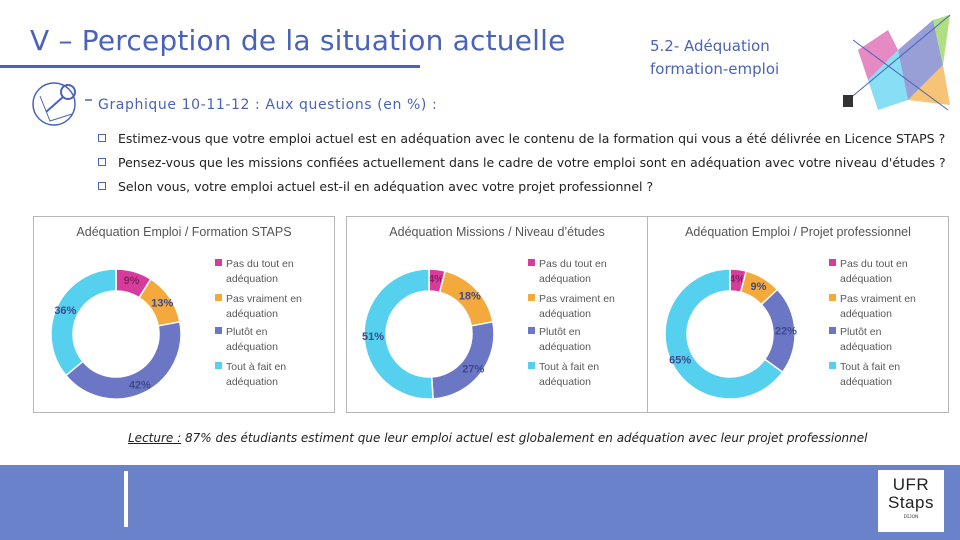  What do you see at coordinates (798, 232) in the screenshot?
I see `chart-title: Adéquation Emploi / Projet professionnel` at bounding box center [798, 232].